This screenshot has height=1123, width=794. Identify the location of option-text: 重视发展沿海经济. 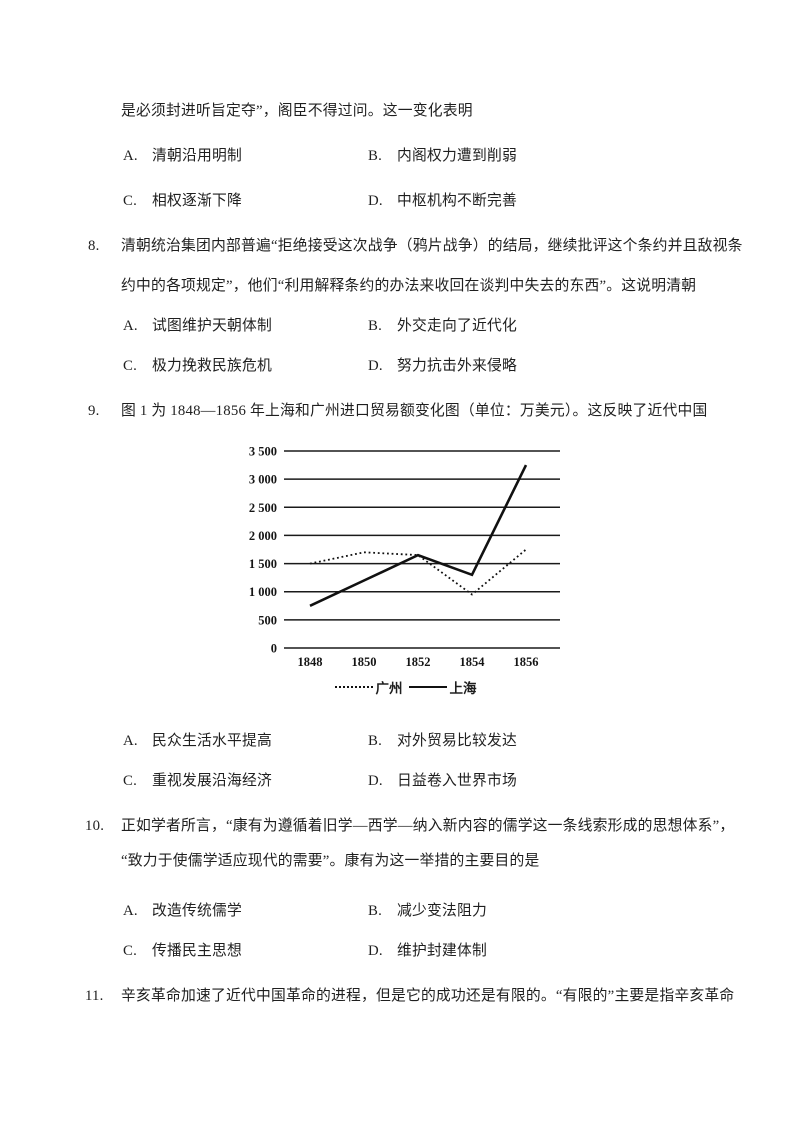
(212, 781).